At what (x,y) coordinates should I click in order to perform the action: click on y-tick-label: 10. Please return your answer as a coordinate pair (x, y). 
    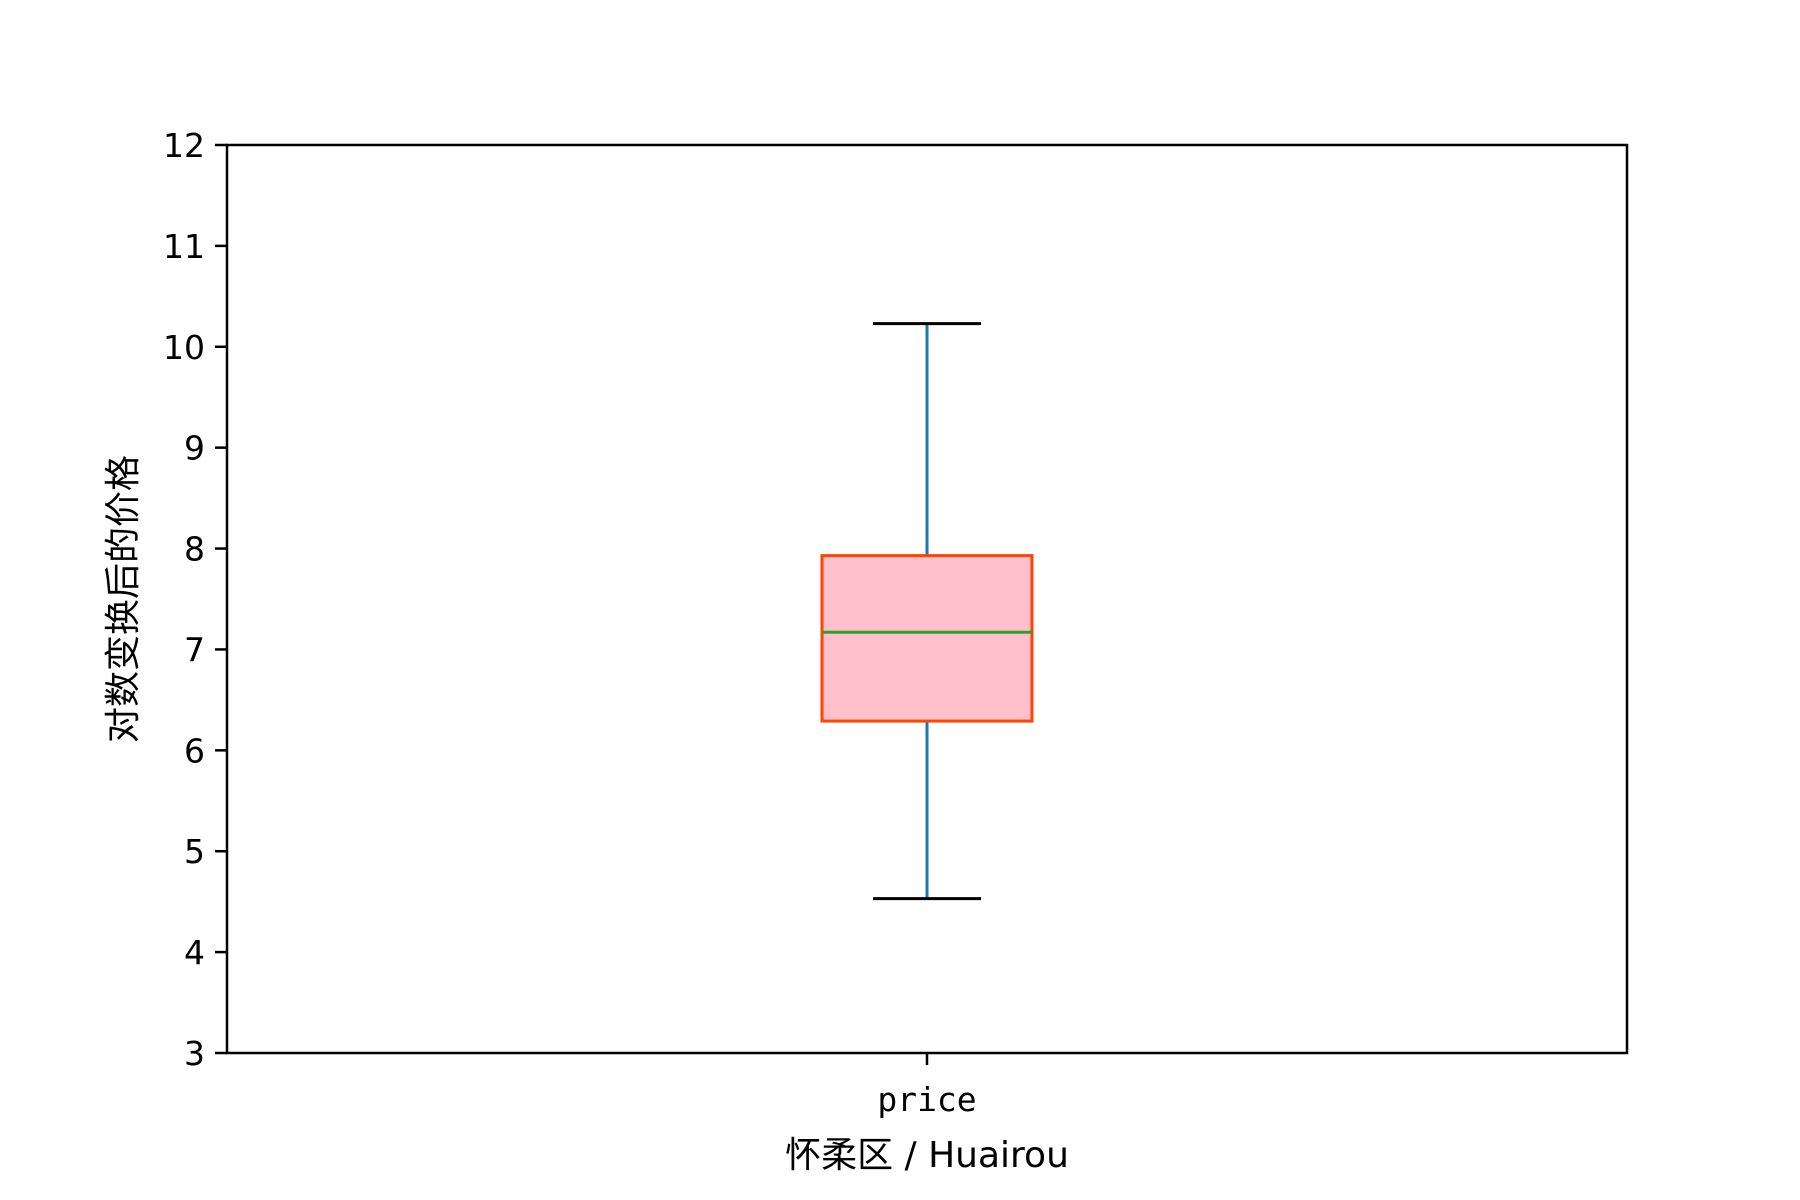
    Looking at the image, I should click on (184, 347).